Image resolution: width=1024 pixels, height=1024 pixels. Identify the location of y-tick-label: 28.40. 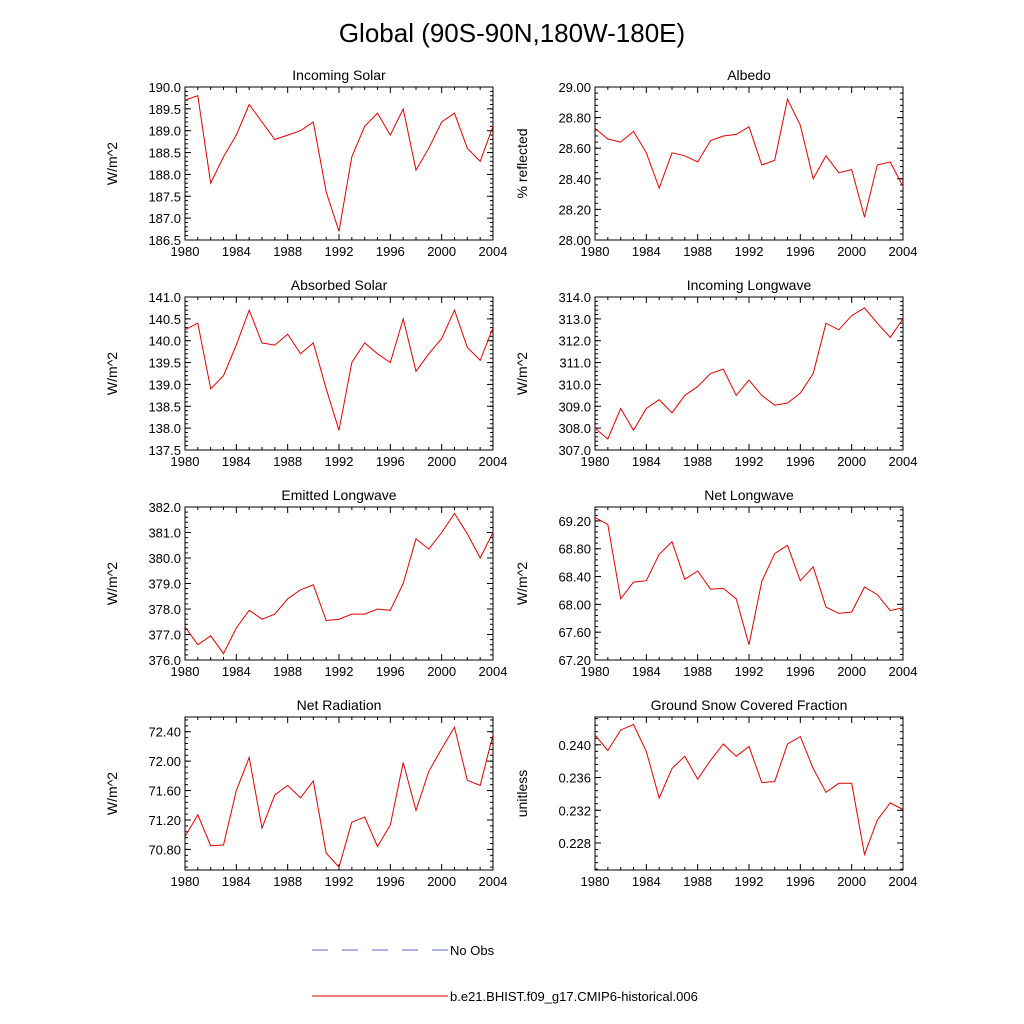
(574, 179).